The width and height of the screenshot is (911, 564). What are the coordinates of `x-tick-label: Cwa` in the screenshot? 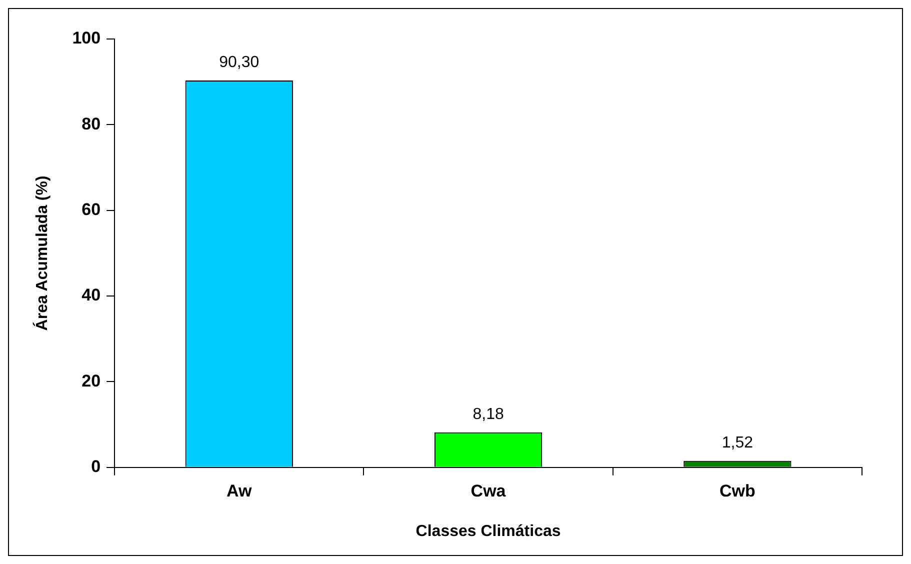 It's located at (488, 490).